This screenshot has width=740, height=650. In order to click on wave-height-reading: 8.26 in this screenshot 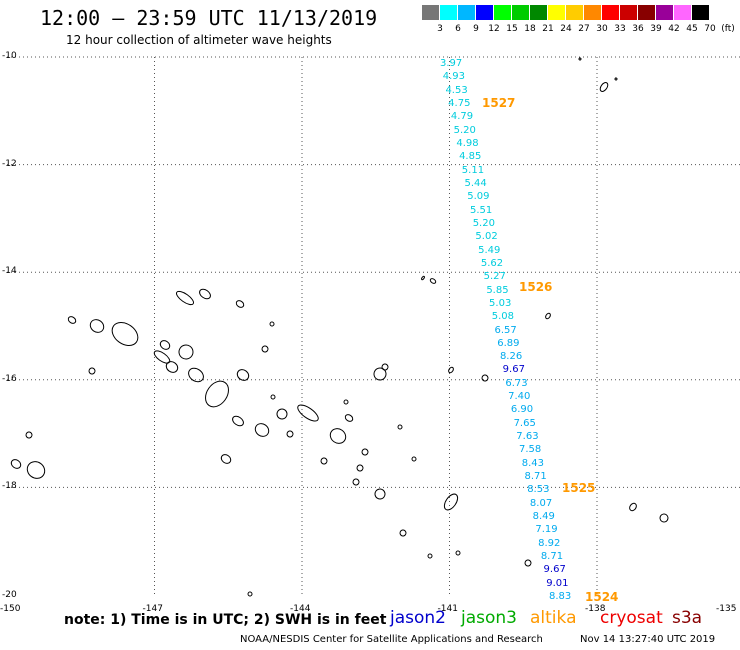, I will do `click(511, 357)`.